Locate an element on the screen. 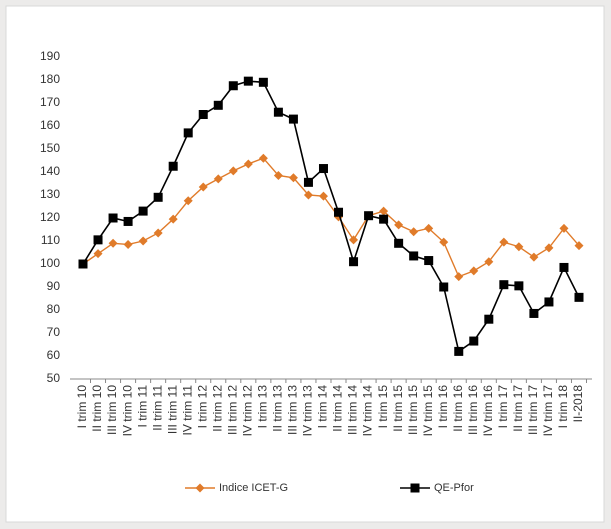  y-tick-label: 120 is located at coordinates (50, 217).